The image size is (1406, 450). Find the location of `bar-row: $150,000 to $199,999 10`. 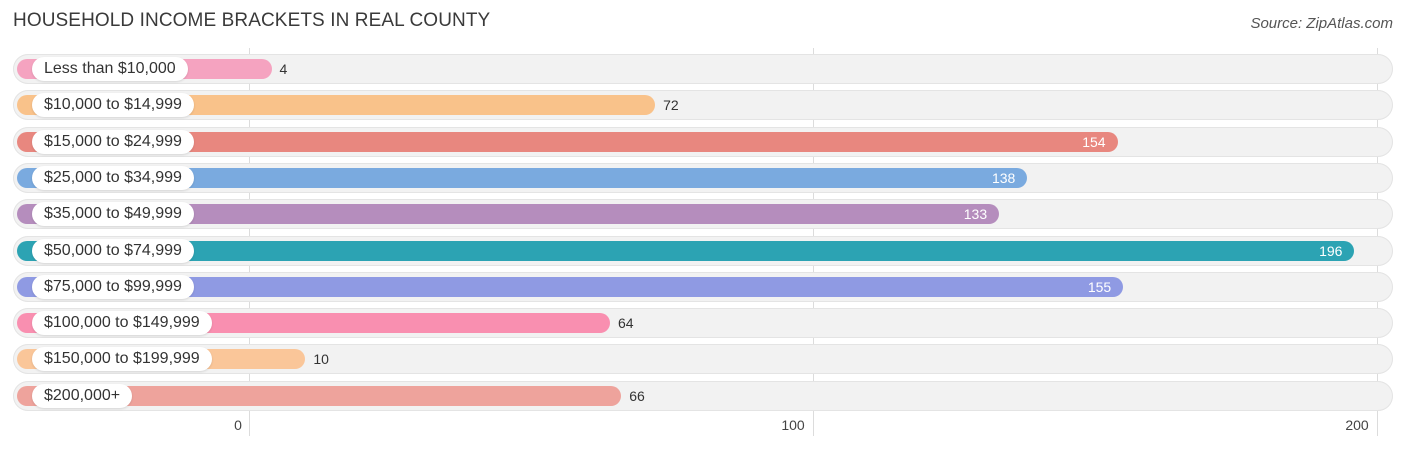

bar-row: $150,000 to $199,999 10 is located at coordinates (703, 359).